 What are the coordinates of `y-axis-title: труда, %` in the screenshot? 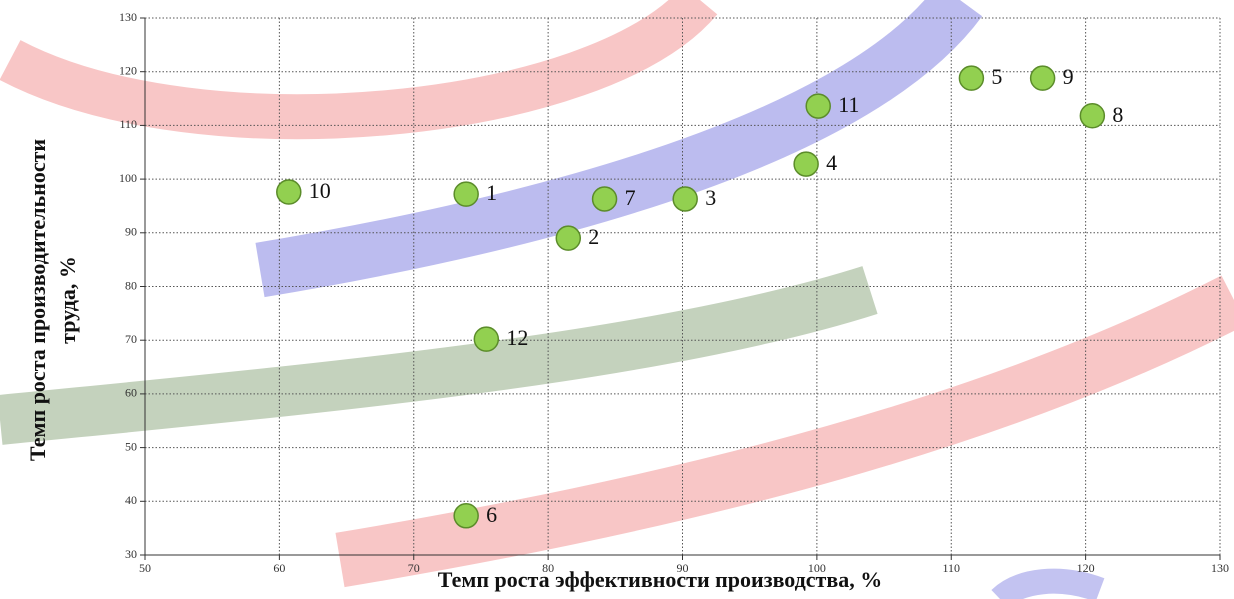 It's located at (67, 300).